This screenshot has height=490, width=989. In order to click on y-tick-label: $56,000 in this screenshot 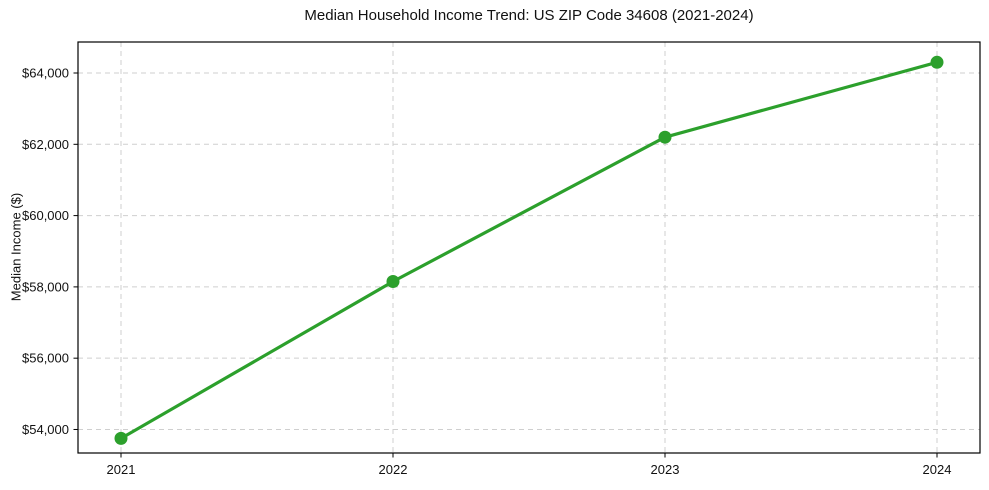, I will do `click(45, 358)`.